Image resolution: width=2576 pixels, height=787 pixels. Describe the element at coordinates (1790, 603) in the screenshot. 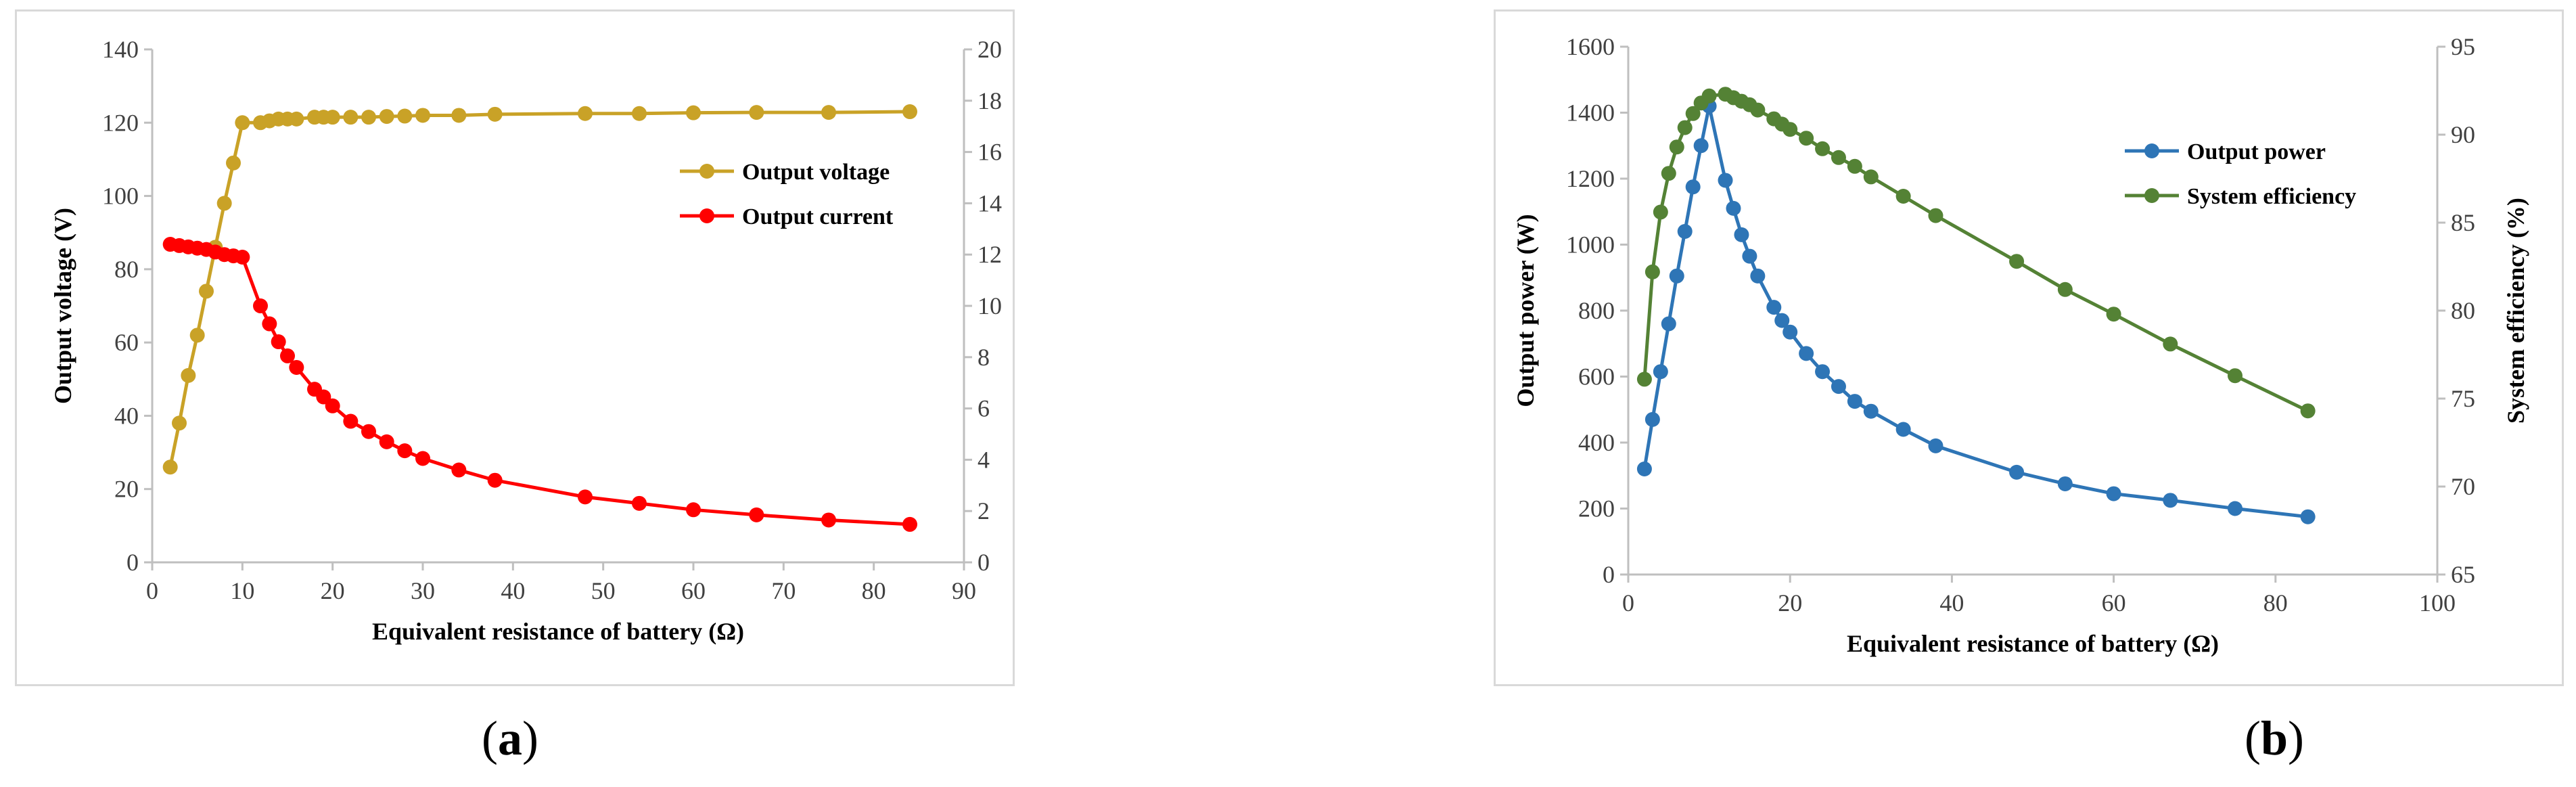

I see `x-tick-label: 20` at that location.